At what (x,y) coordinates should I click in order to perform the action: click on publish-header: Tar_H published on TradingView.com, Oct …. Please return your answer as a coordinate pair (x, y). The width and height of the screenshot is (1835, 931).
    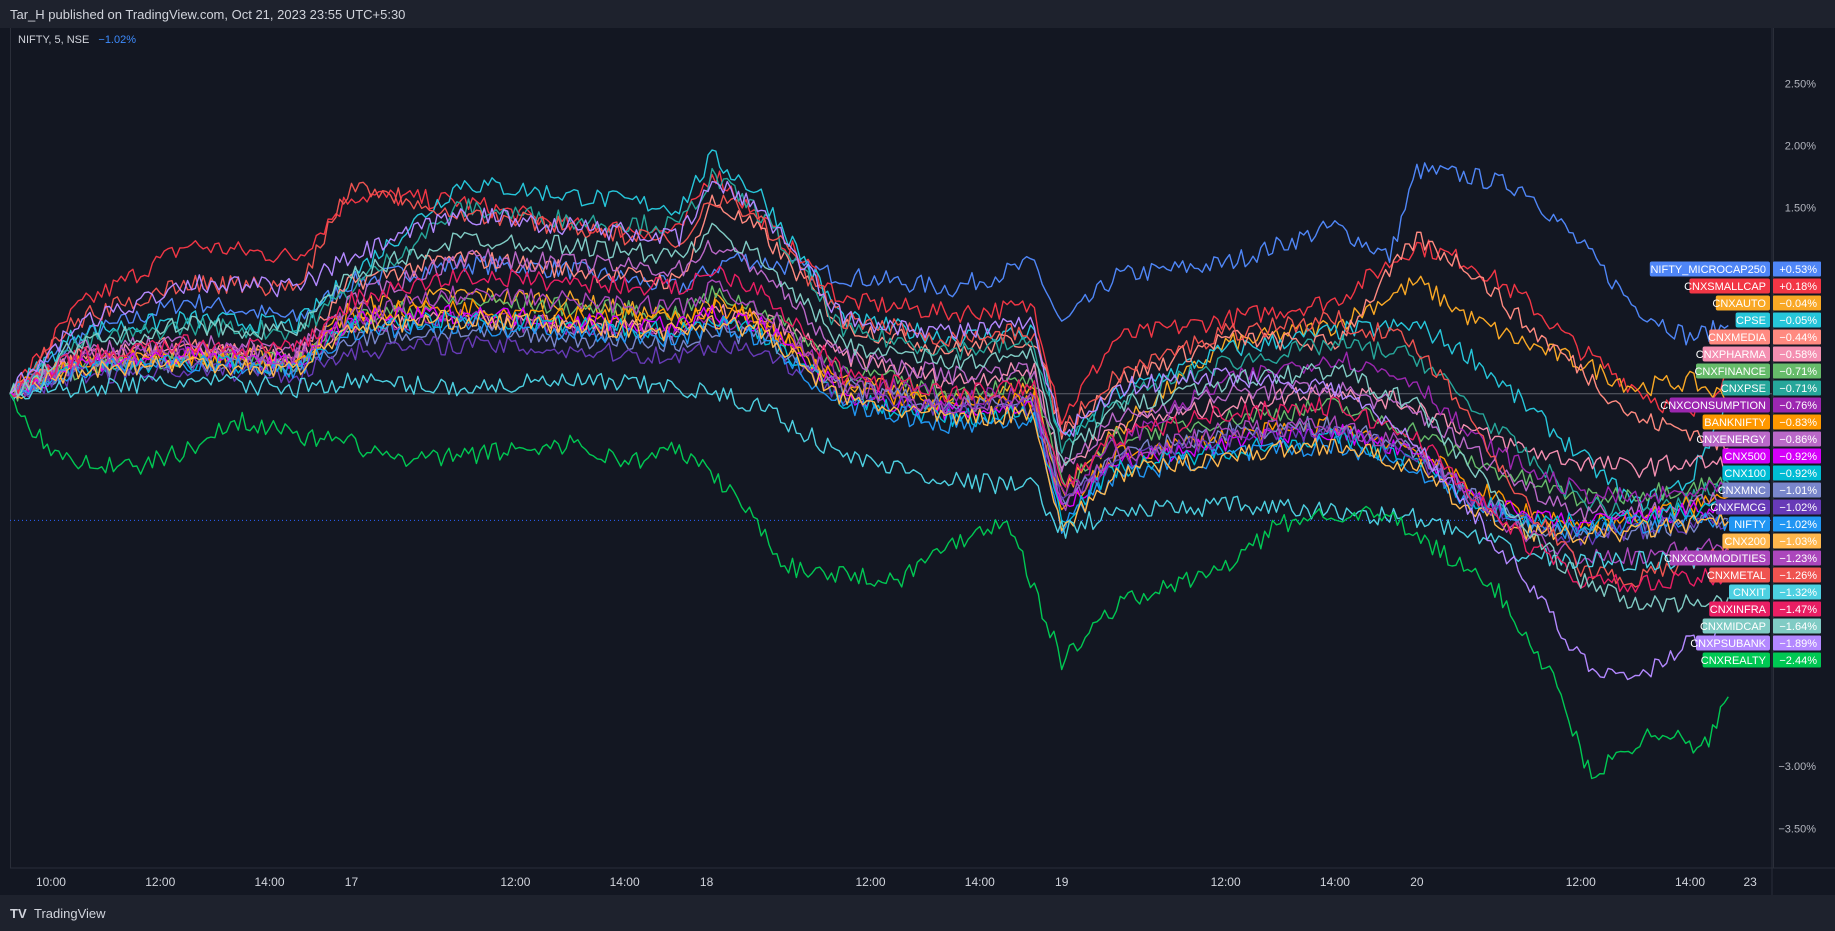
    Looking at the image, I should click on (917, 14).